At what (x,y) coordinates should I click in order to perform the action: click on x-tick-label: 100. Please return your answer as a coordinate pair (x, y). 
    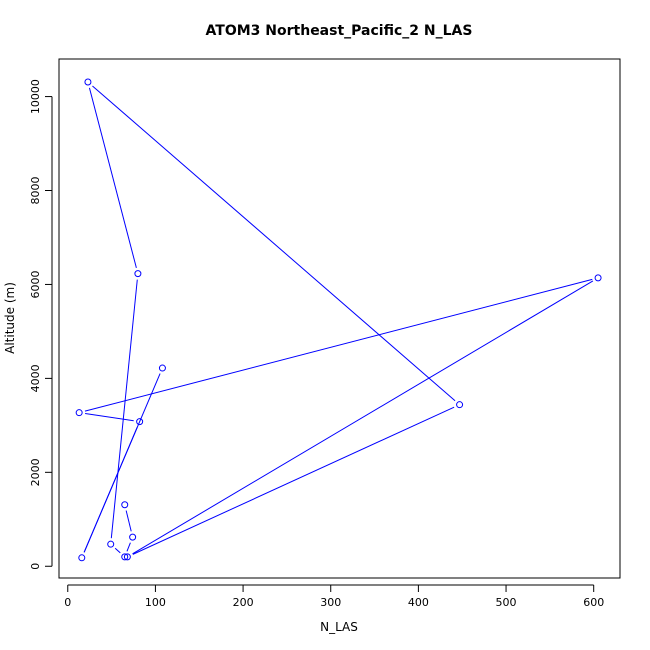
    Looking at the image, I should click on (155, 602).